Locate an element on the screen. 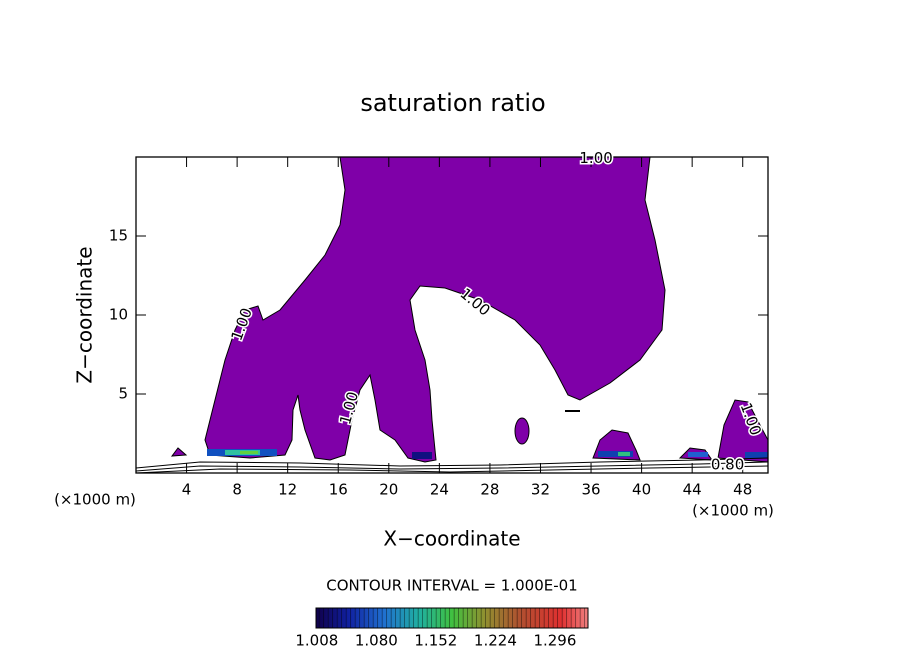 The image size is (904, 654). colorbar-tick-label: 1.080 is located at coordinates (376, 641).